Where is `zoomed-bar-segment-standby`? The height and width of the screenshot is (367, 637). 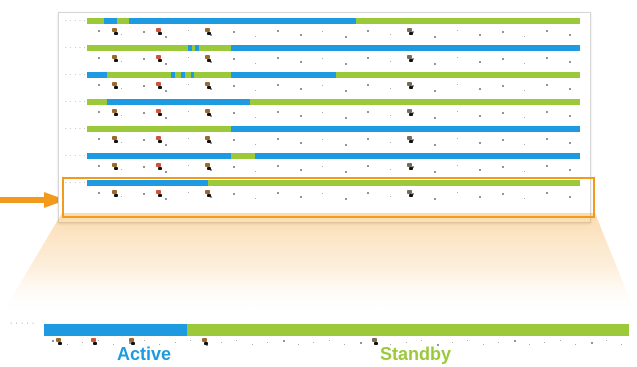 zoomed-bar-segment-standby is located at coordinates (408, 330).